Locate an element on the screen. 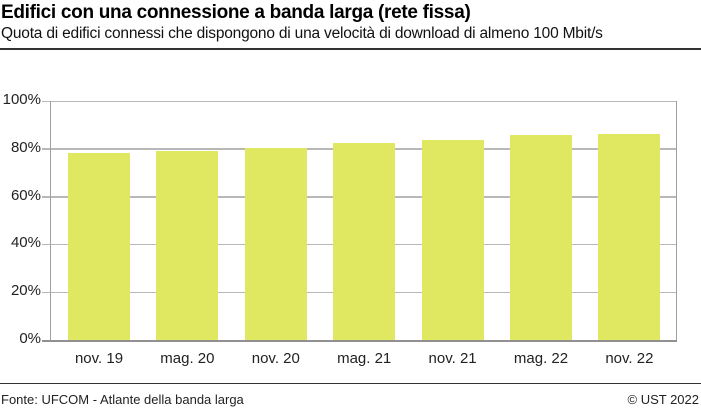 This screenshot has width=701, height=410. x-tick-label: nov. 19 is located at coordinates (99, 358).